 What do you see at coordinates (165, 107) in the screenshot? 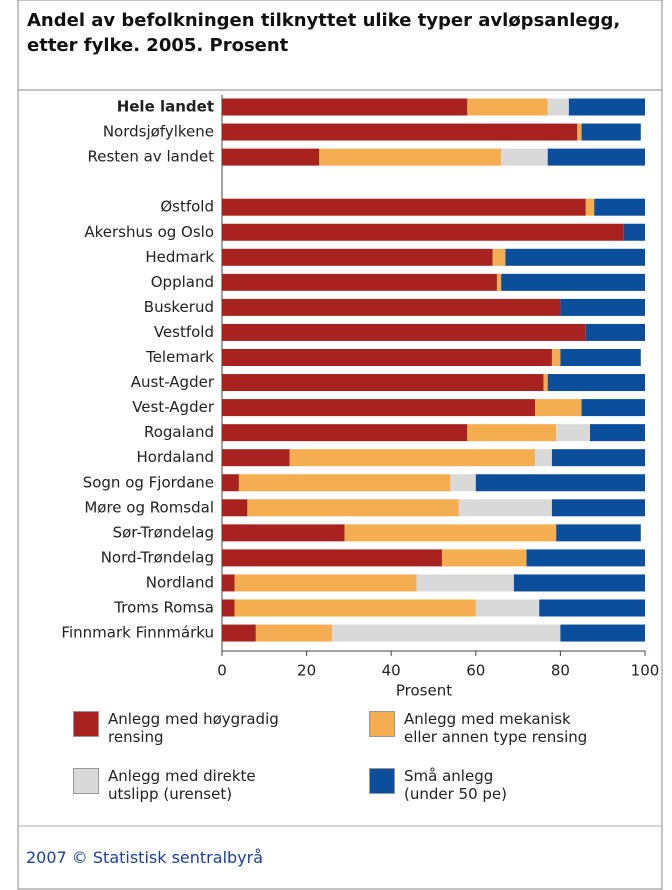
I see `y-tick-label: Hele landet` at bounding box center [165, 107].